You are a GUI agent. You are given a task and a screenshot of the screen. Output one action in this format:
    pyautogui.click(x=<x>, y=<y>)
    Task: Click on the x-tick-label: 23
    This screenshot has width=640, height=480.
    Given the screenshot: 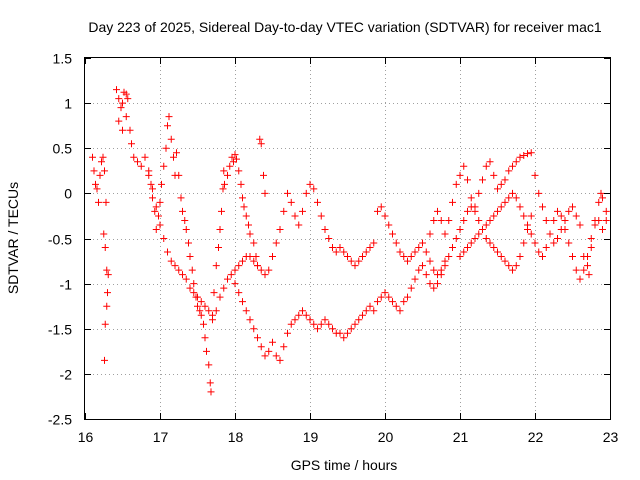 What is the action you would take?
    pyautogui.click(x=611, y=437)
    